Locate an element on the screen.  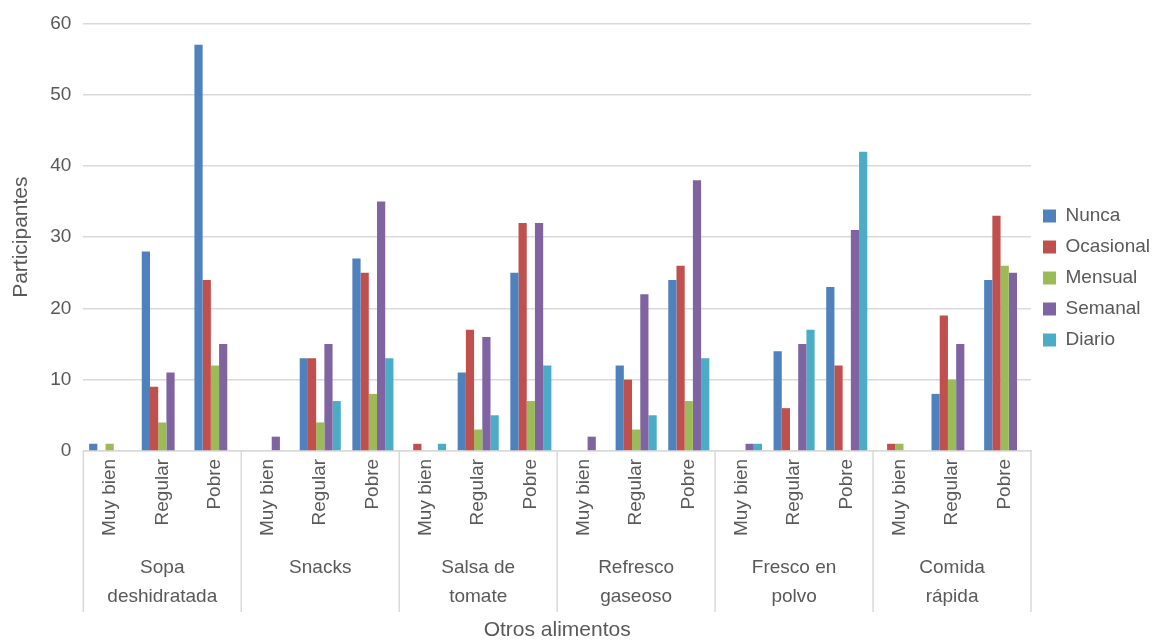
text: Refresco gaseoso is located at coordinates (636, 581).